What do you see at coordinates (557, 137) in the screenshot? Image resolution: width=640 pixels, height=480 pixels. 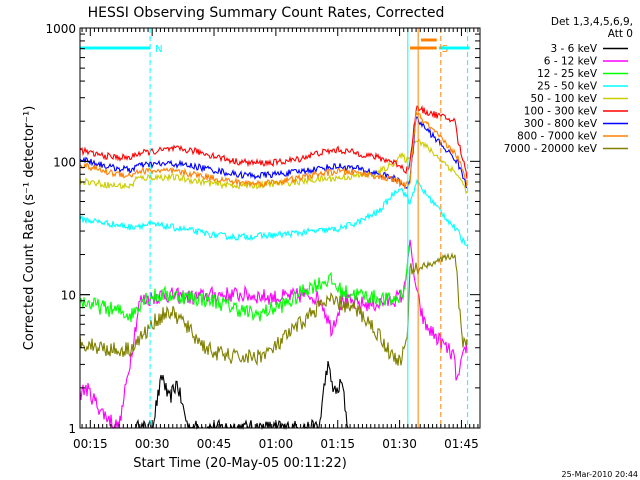 I see `legend-label: 800 - 7000 keV` at bounding box center [557, 137].